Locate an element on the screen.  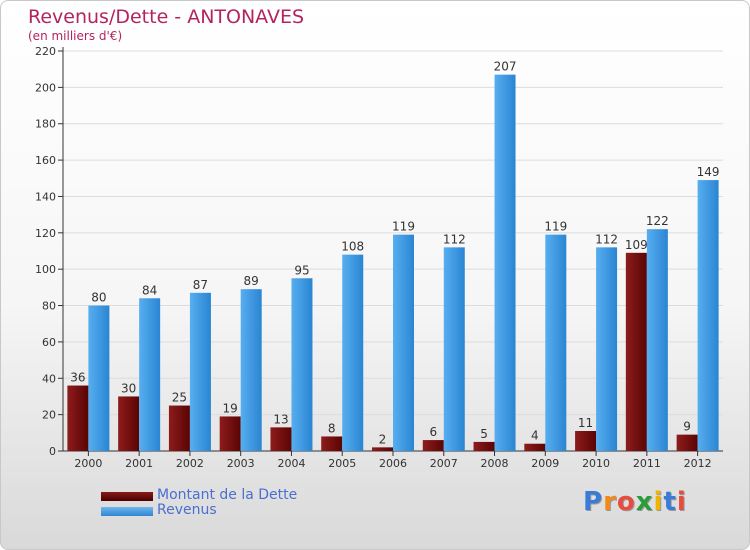
data-label-dette: 2 is located at coordinates (383, 439).